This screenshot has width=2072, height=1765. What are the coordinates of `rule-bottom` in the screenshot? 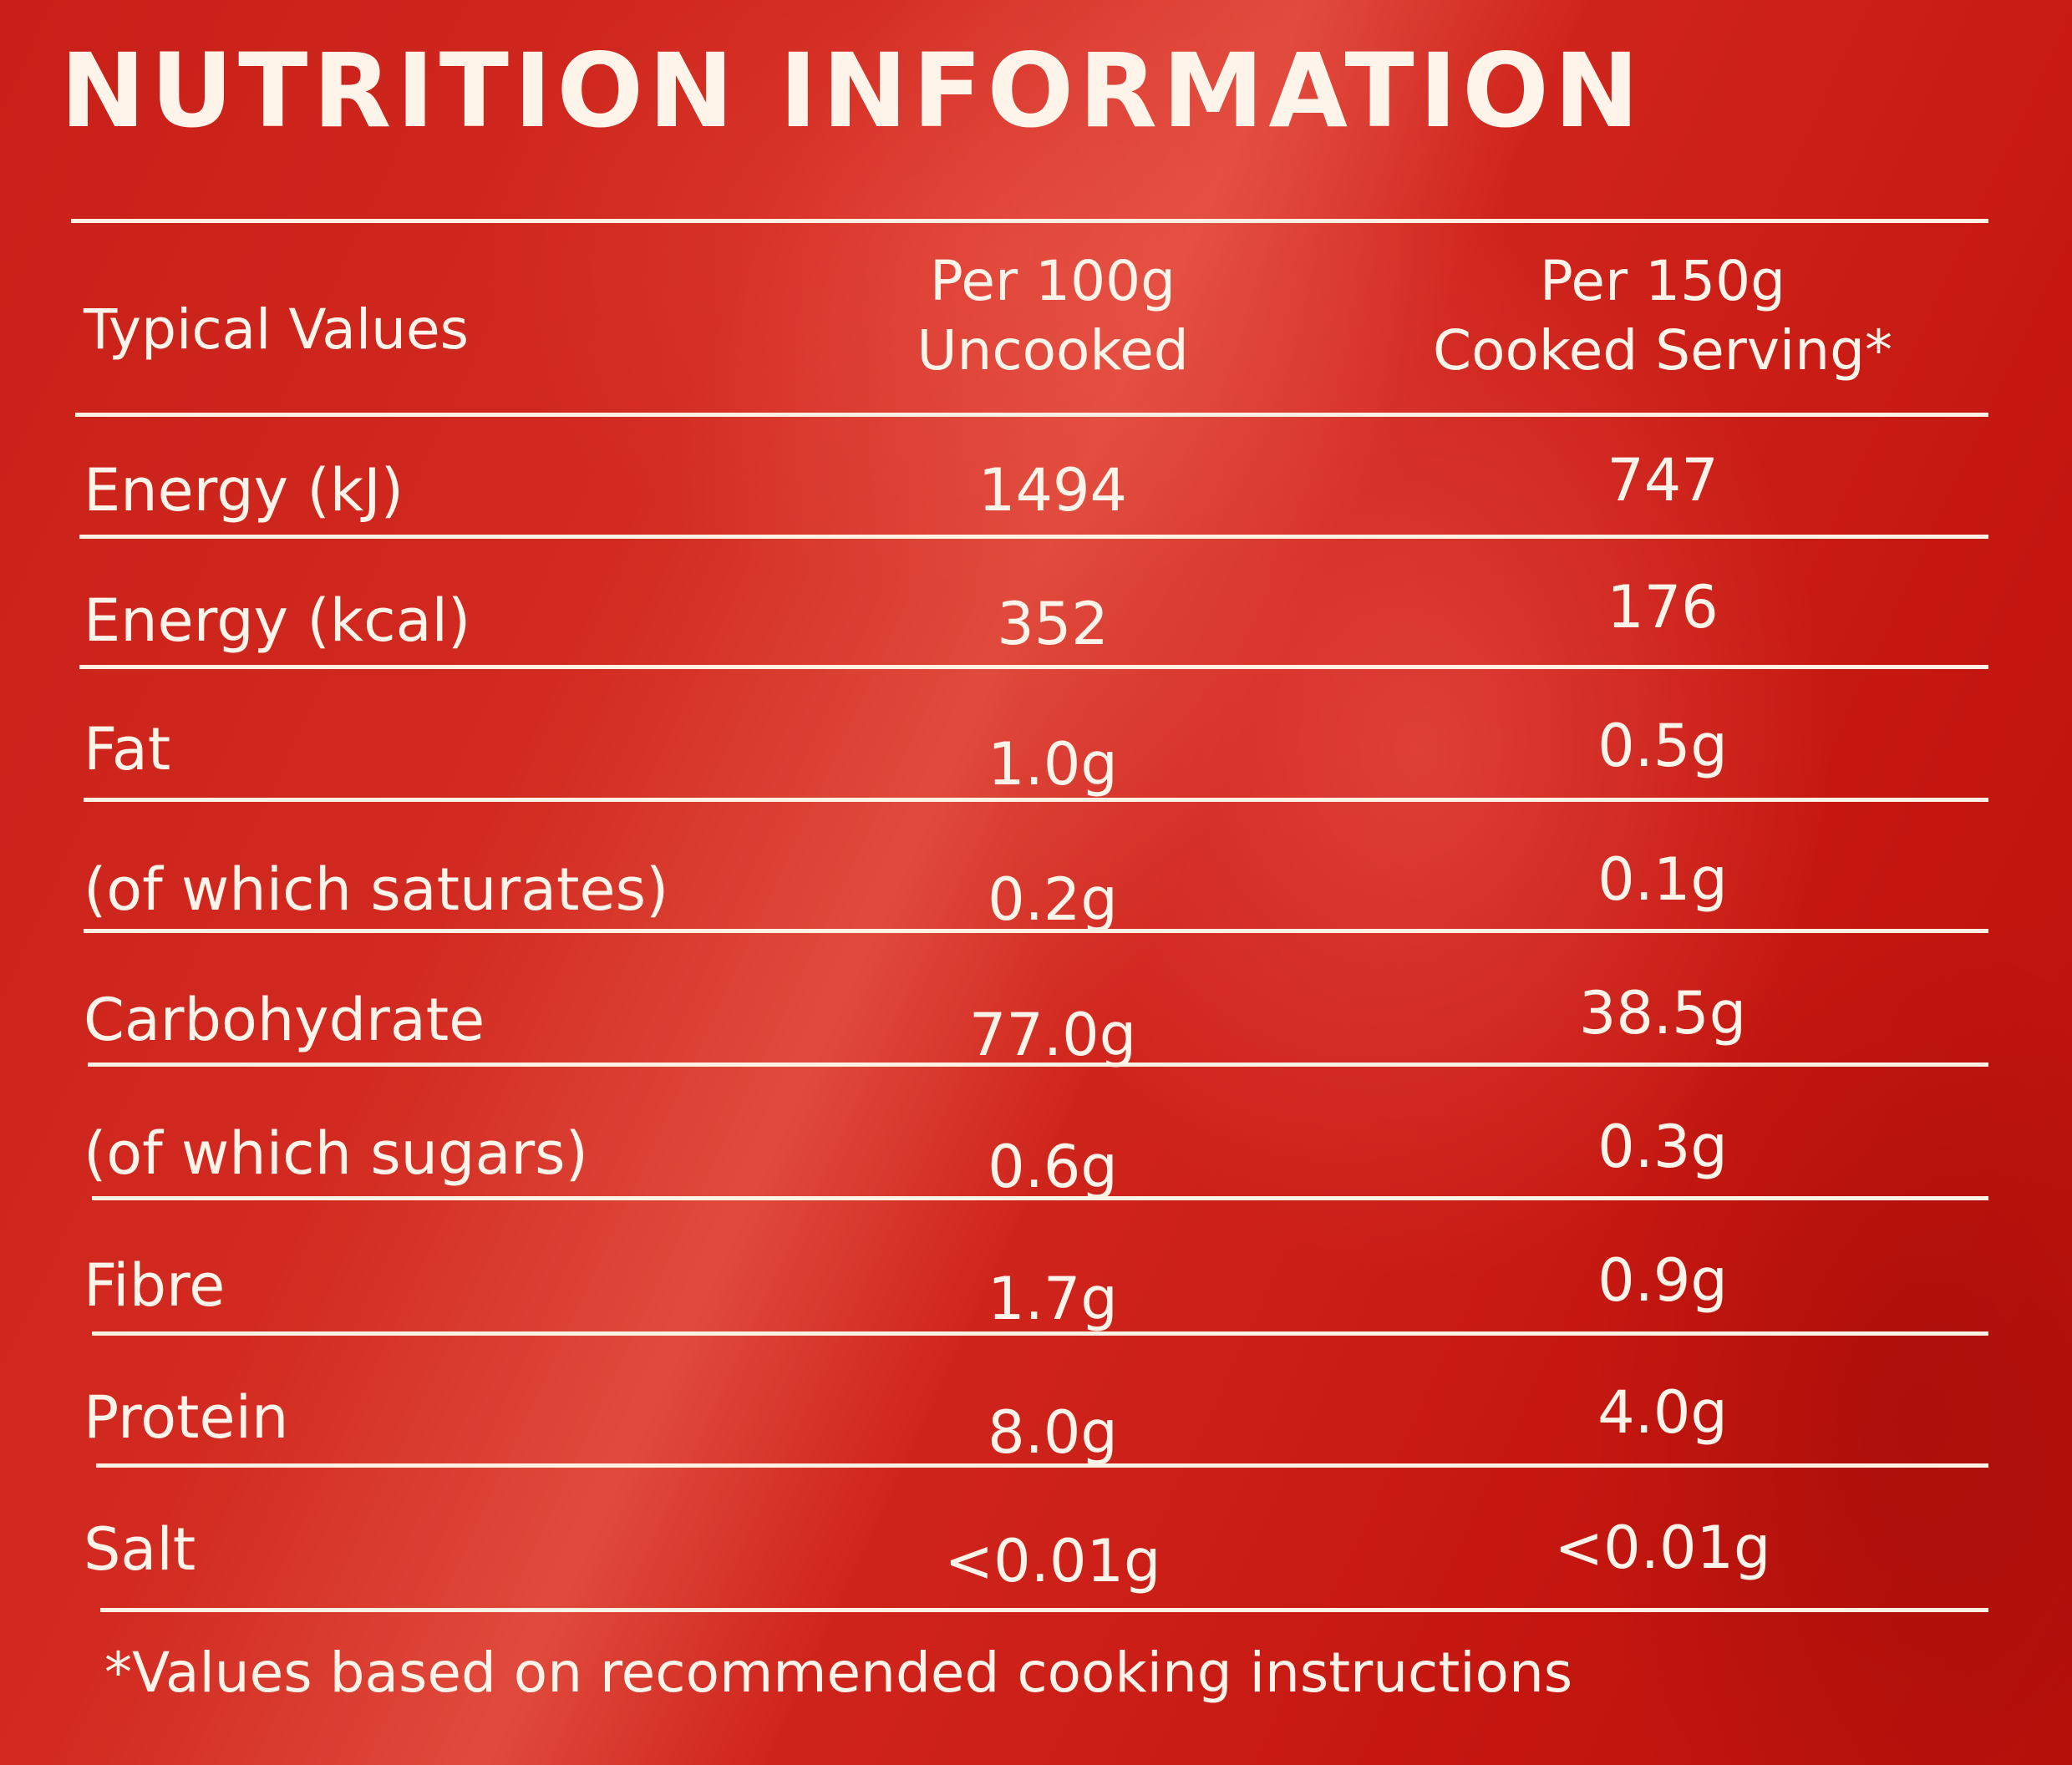 It's located at (1044, 1610).